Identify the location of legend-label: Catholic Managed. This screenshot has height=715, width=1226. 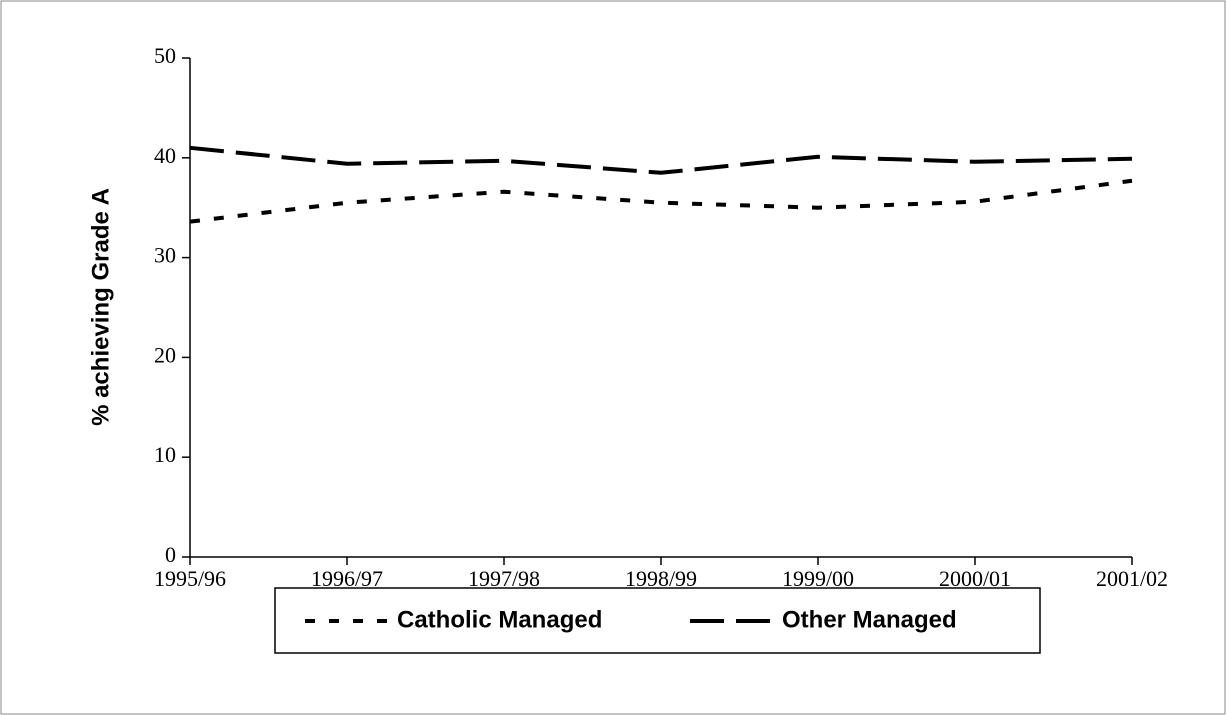
(499, 619).